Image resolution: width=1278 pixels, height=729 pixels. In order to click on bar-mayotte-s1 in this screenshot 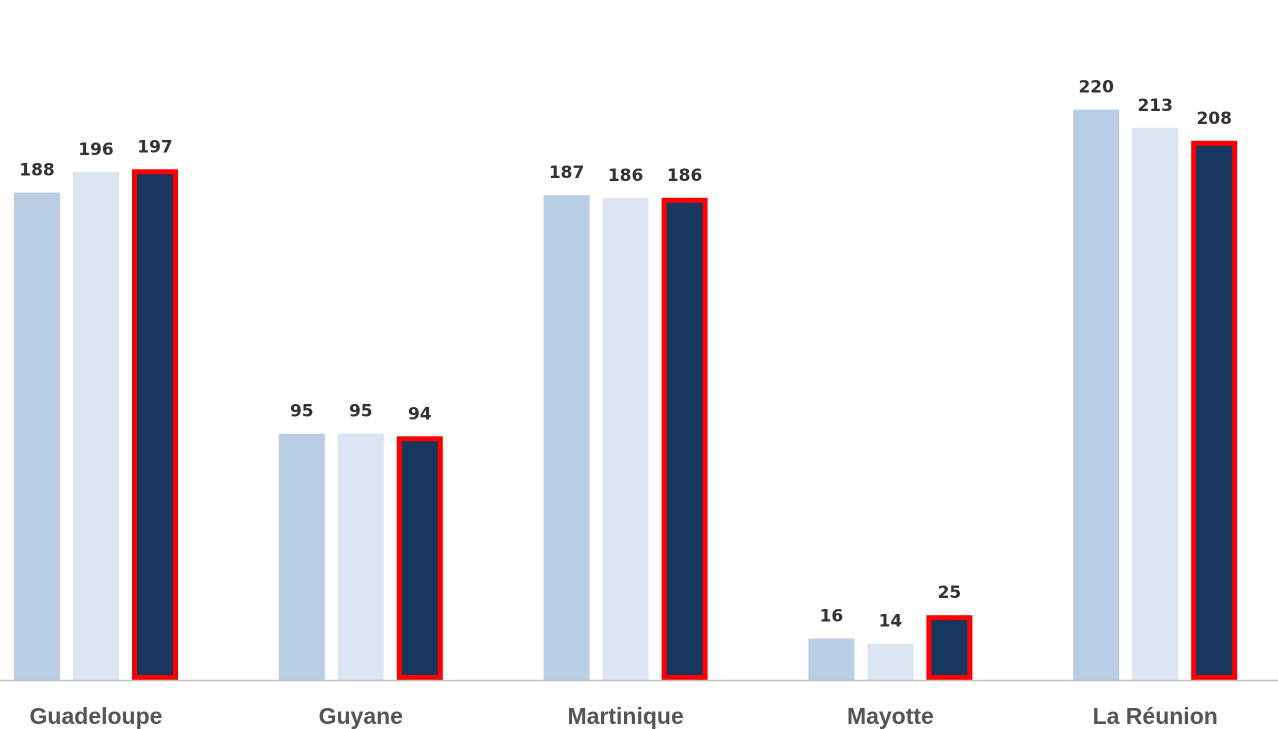, I will do `click(831, 659)`.